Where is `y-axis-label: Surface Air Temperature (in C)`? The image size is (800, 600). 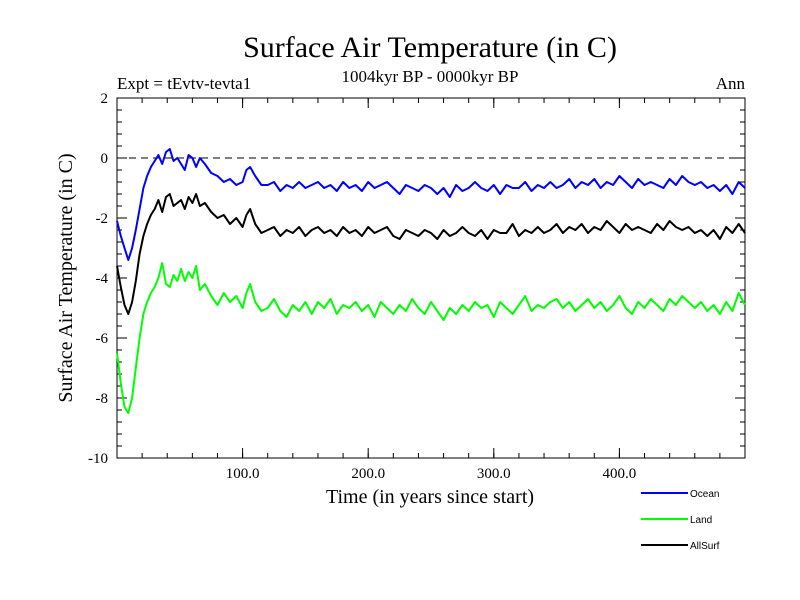
y-axis-label: Surface Air Temperature (in C) is located at coordinates (66, 277).